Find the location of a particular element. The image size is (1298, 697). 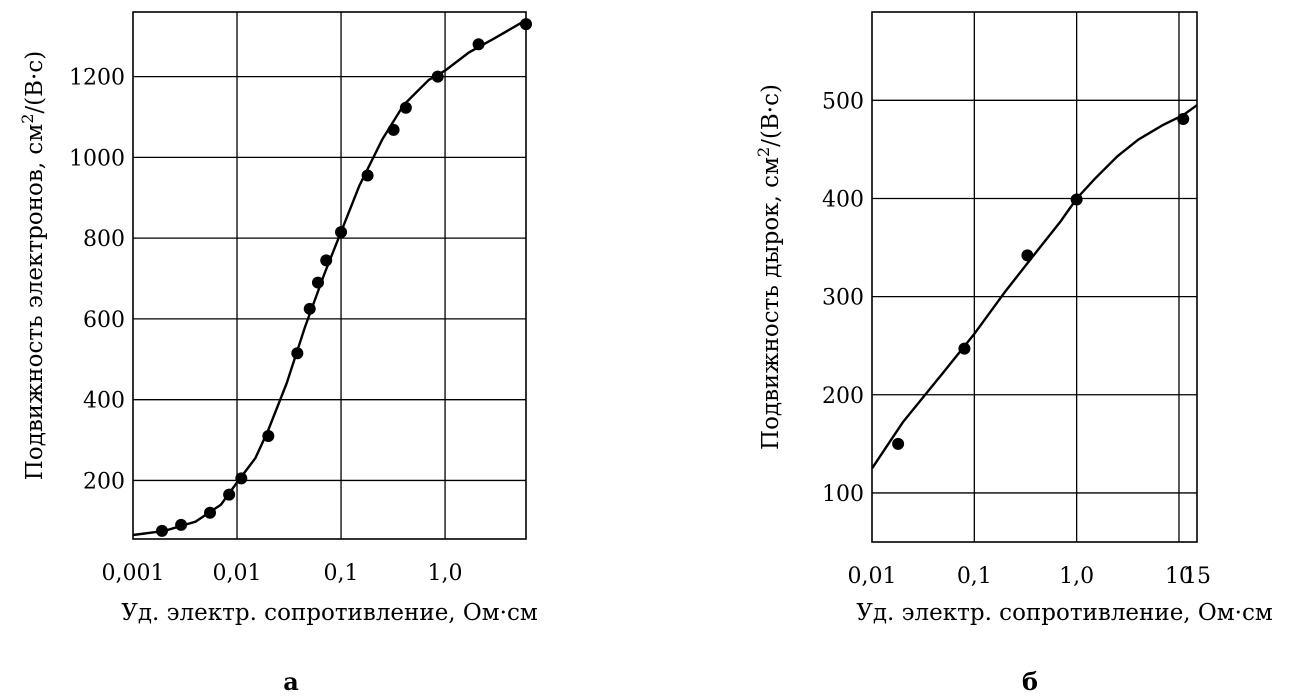

y-tick-label: 300 is located at coordinates (843, 298).